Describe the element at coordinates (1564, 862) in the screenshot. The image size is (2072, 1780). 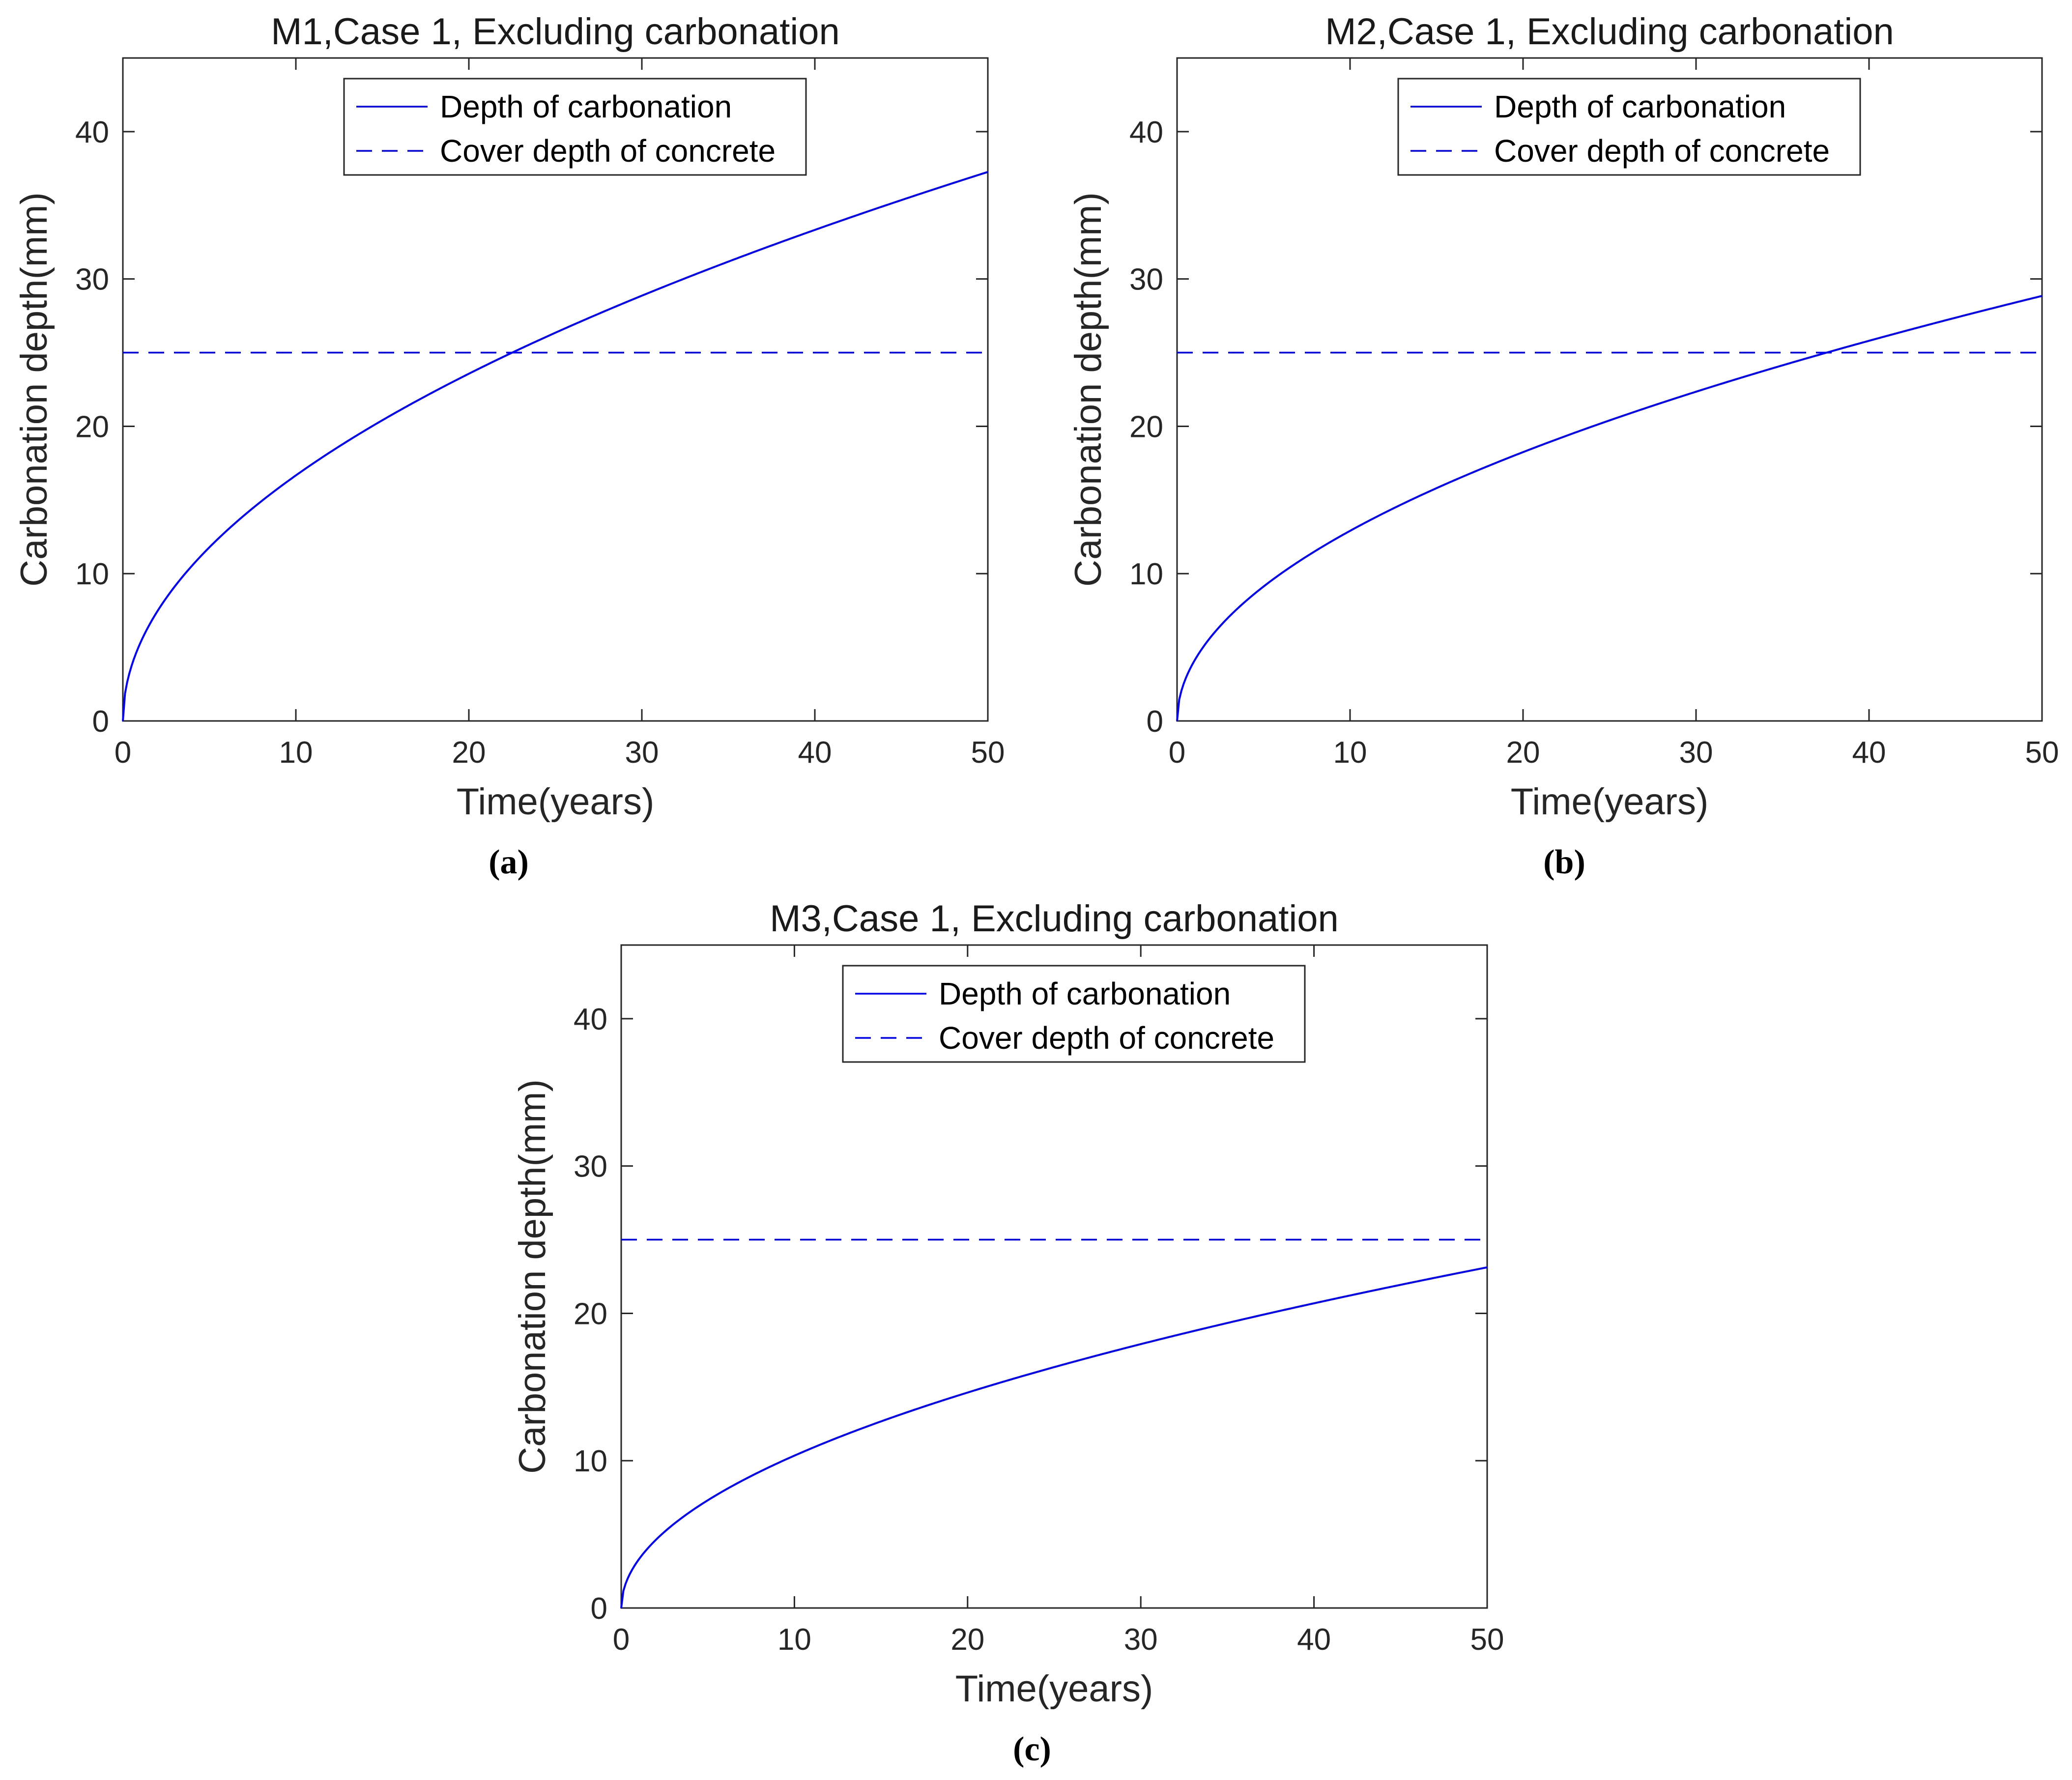
I see `panel-caption: (b)` at that location.